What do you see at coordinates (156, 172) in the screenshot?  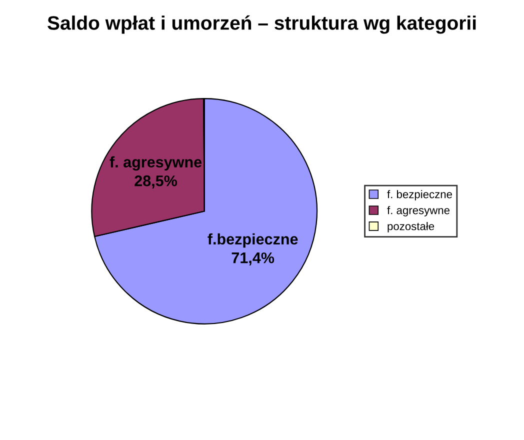 I see `data-label: f. agresywne 28,5%` at bounding box center [156, 172].